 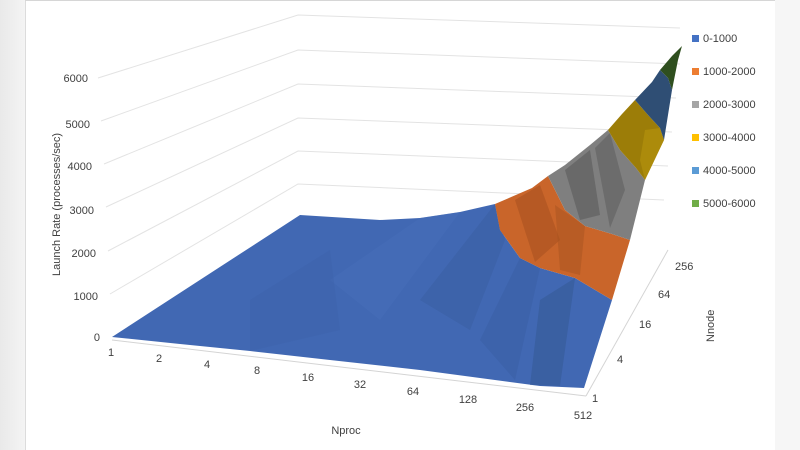 What do you see at coordinates (80, 167) in the screenshot?
I see `svg-text: 4000` at bounding box center [80, 167].